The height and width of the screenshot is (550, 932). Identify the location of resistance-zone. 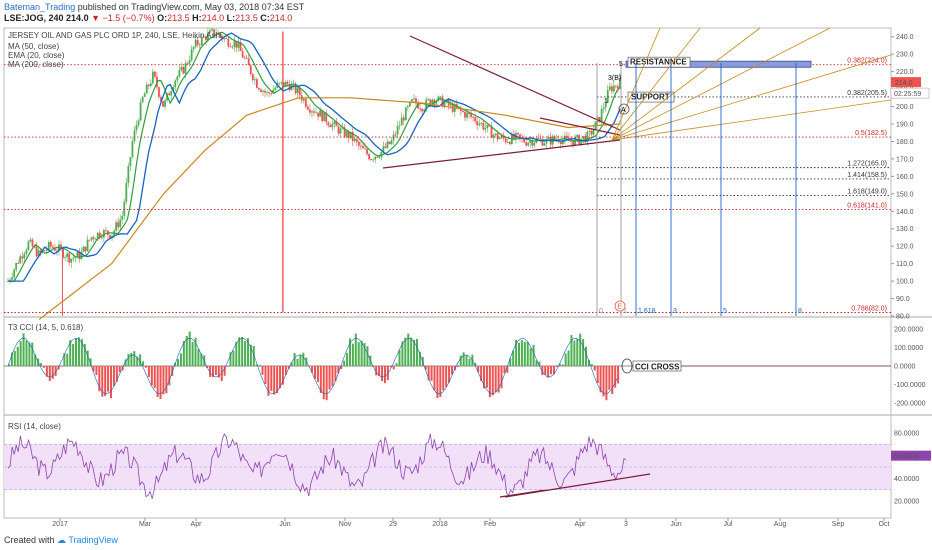
(718, 64).